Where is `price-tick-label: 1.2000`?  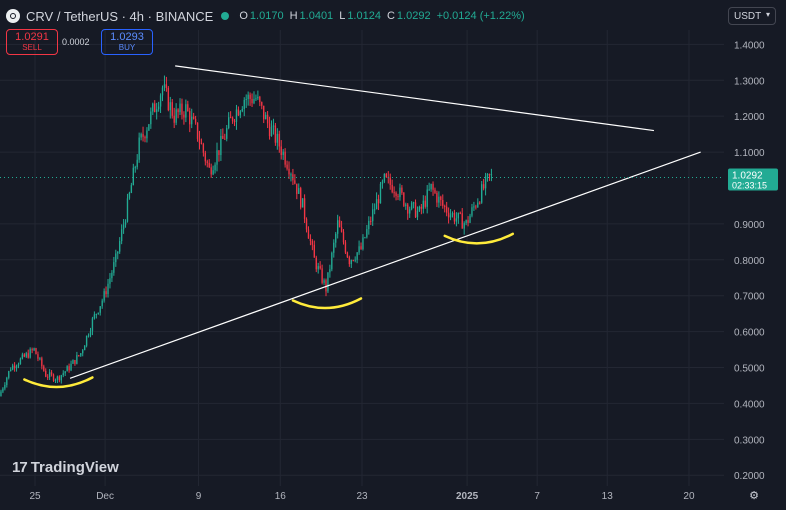
price-tick-label: 1.2000 is located at coordinates (749, 117).